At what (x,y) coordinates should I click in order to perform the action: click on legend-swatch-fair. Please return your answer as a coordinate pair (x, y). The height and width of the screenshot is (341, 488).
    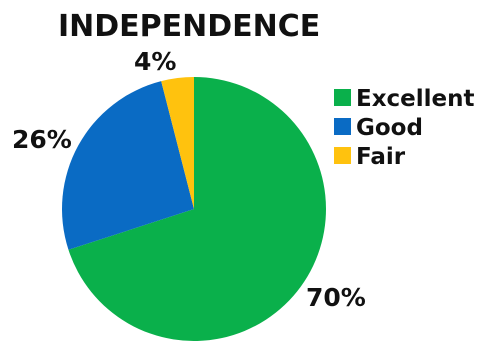
    Looking at the image, I should click on (342, 155).